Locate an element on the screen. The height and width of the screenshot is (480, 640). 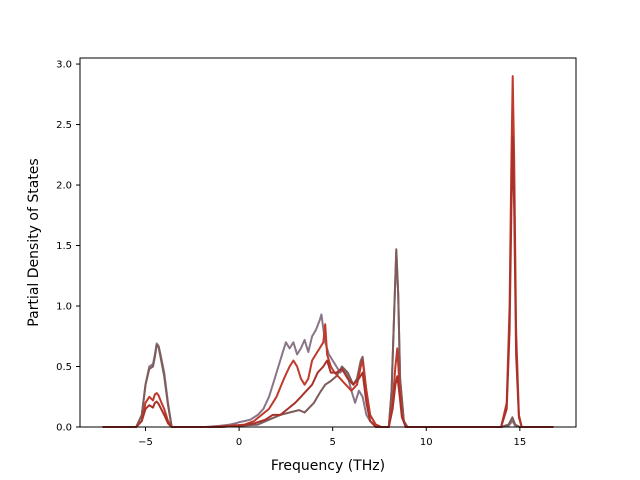
y-axis: 0.0 0.5 1.0 1.5 2.0 2.5 3.0 is located at coordinates (68, 247).